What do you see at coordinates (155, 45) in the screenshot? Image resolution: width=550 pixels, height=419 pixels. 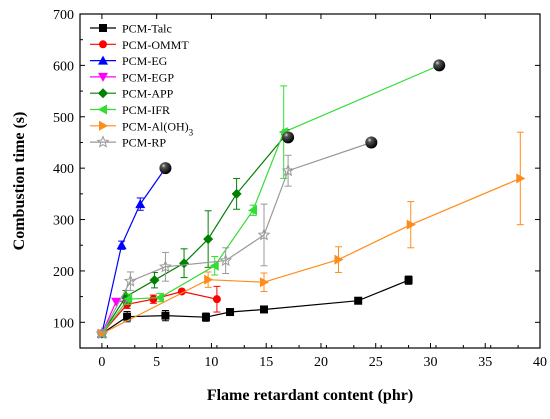 I see `legend-label: PCM-OMMT` at bounding box center [155, 45].